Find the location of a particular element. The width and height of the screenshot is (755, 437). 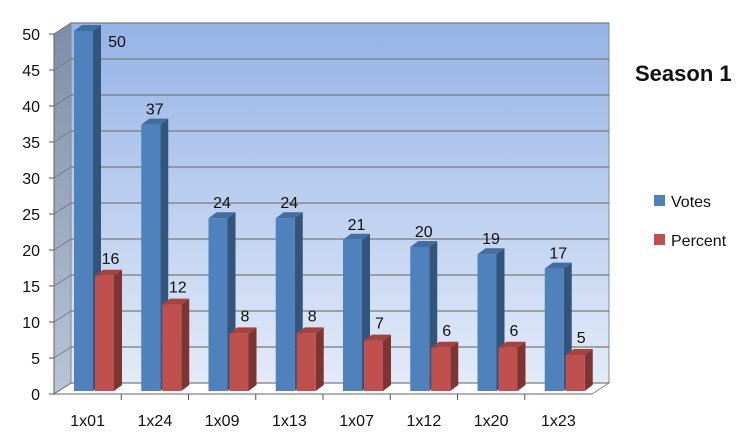

data-label: 20 is located at coordinates (424, 232).